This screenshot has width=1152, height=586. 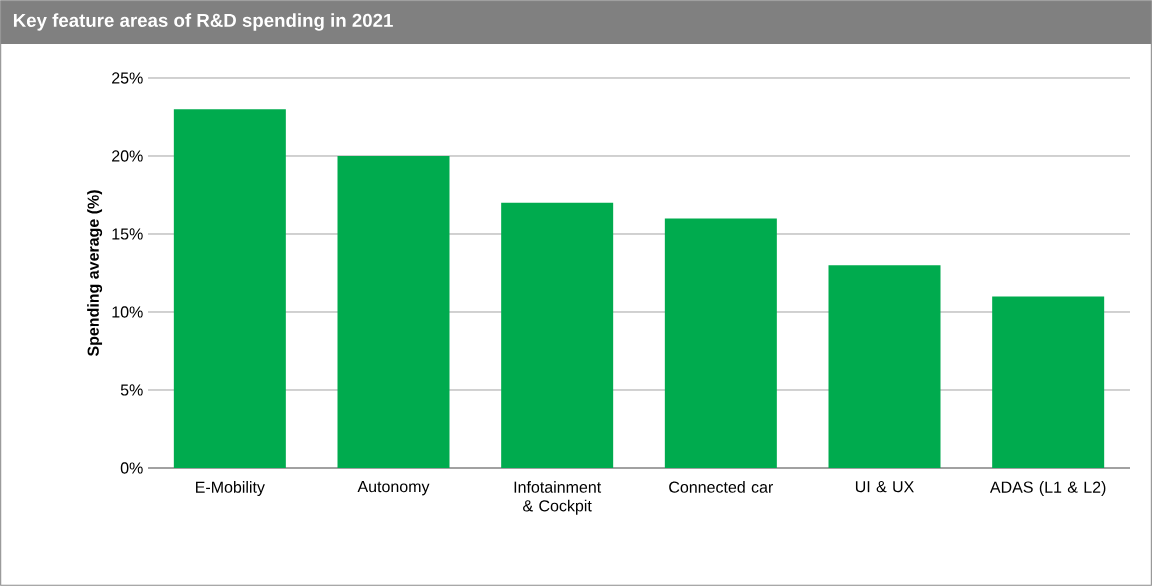 I want to click on x-tick-label: UI & UX, so click(x=884, y=487).